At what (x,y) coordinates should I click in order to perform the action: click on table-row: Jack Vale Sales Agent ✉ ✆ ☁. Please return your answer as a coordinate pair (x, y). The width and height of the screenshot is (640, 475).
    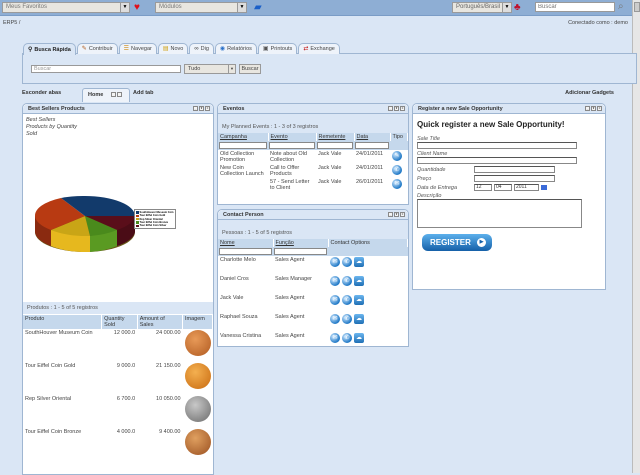
    Looking at the image, I should click on (292, 300).